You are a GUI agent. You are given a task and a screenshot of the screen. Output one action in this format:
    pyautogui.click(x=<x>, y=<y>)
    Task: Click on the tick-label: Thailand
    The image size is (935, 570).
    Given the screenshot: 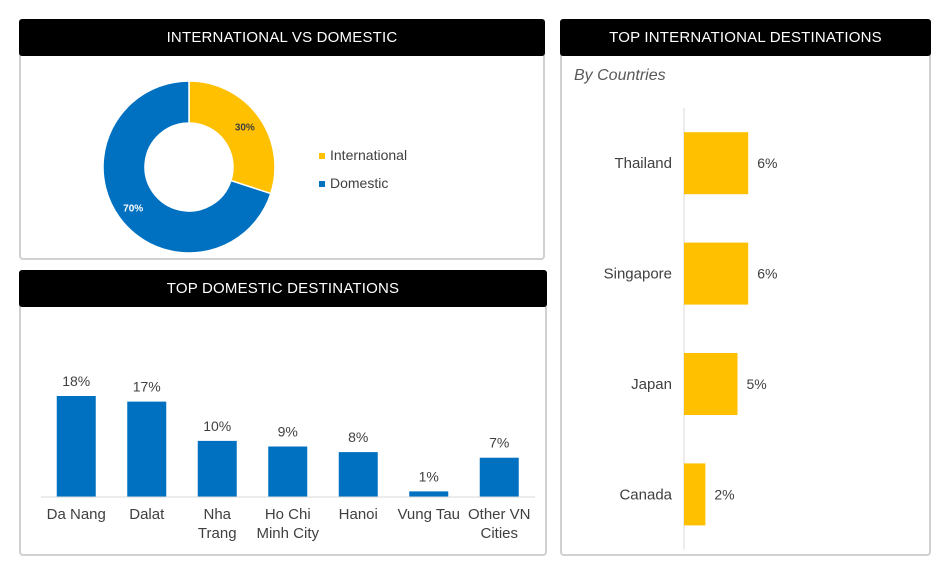 What is the action you would take?
    pyautogui.click(x=643, y=163)
    